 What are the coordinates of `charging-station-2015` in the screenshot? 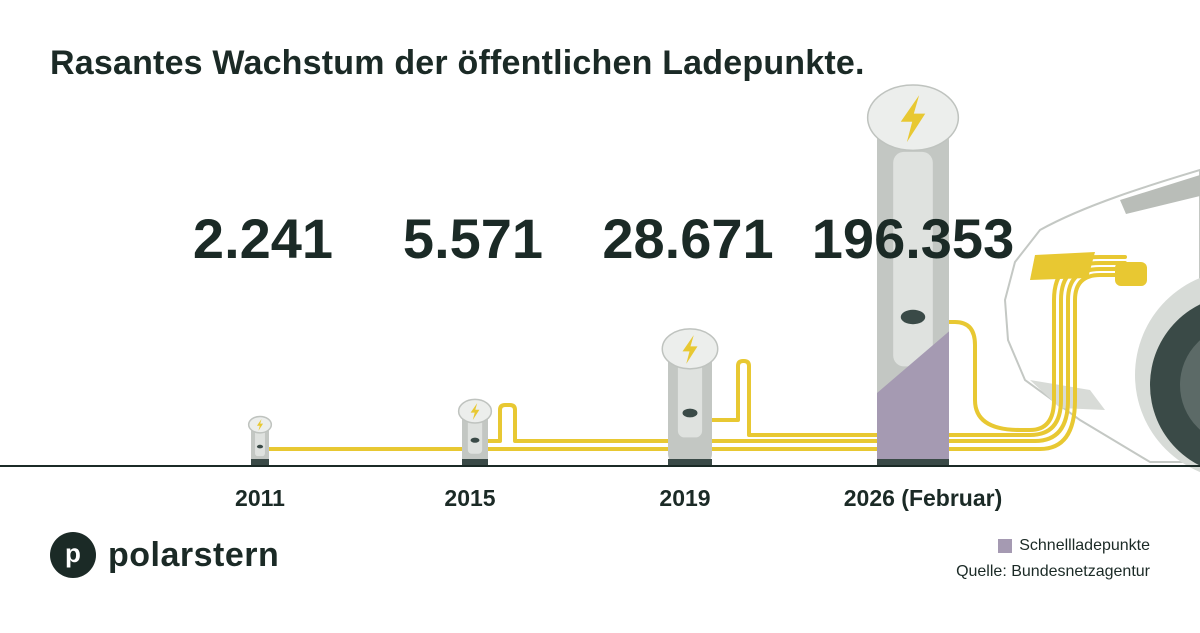 It's located at (475, 431).